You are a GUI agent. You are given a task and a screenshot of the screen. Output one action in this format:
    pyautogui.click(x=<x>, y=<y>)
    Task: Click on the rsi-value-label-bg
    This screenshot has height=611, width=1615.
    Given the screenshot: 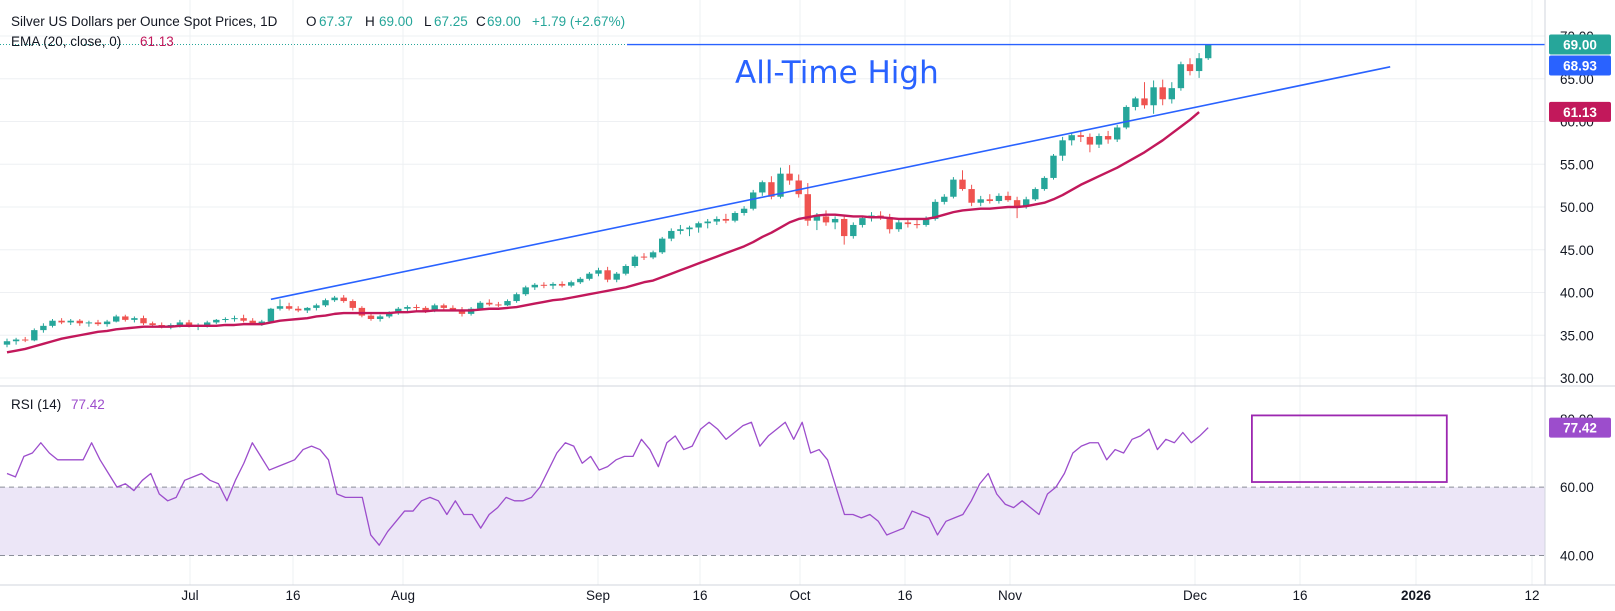 What is the action you would take?
    pyautogui.click(x=1580, y=427)
    